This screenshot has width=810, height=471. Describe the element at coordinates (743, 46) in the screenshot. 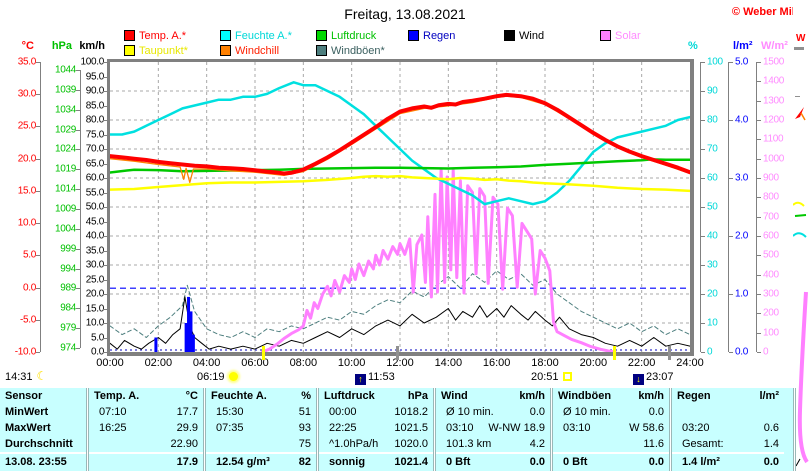

I see `axis-unit-lpm2: l/m²` at that location.